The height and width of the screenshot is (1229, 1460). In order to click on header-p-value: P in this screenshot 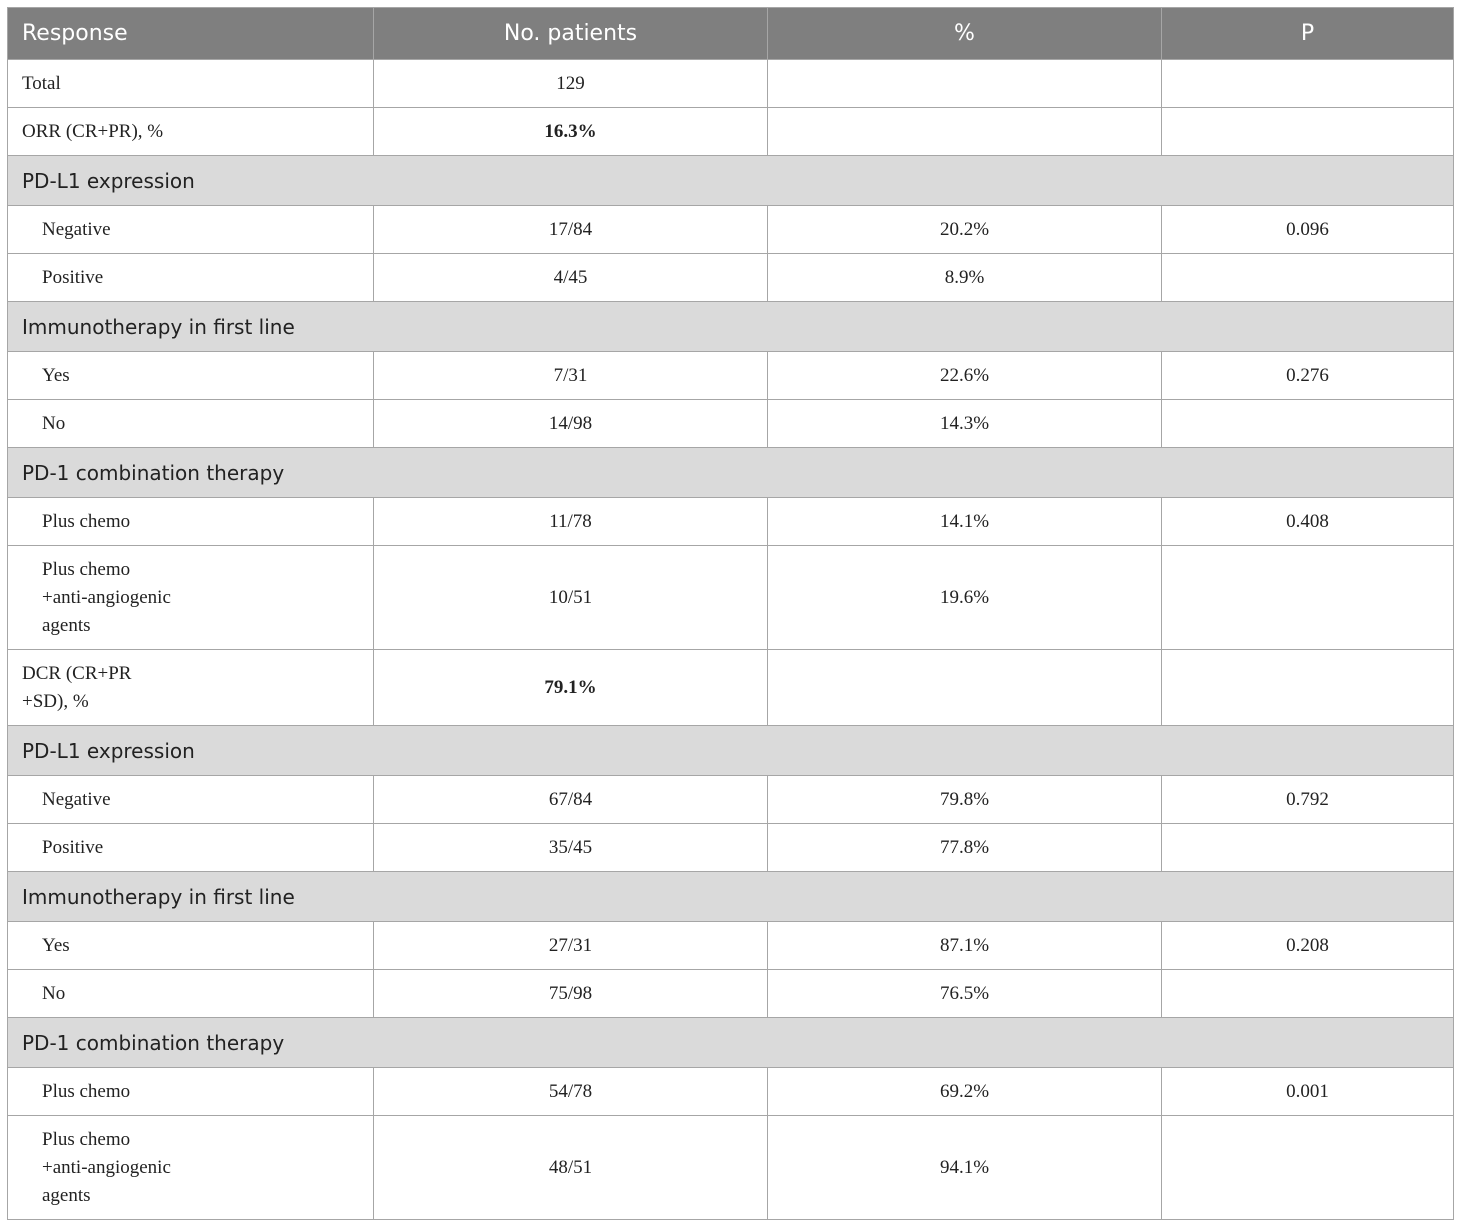, I will do `click(1307, 33)`.